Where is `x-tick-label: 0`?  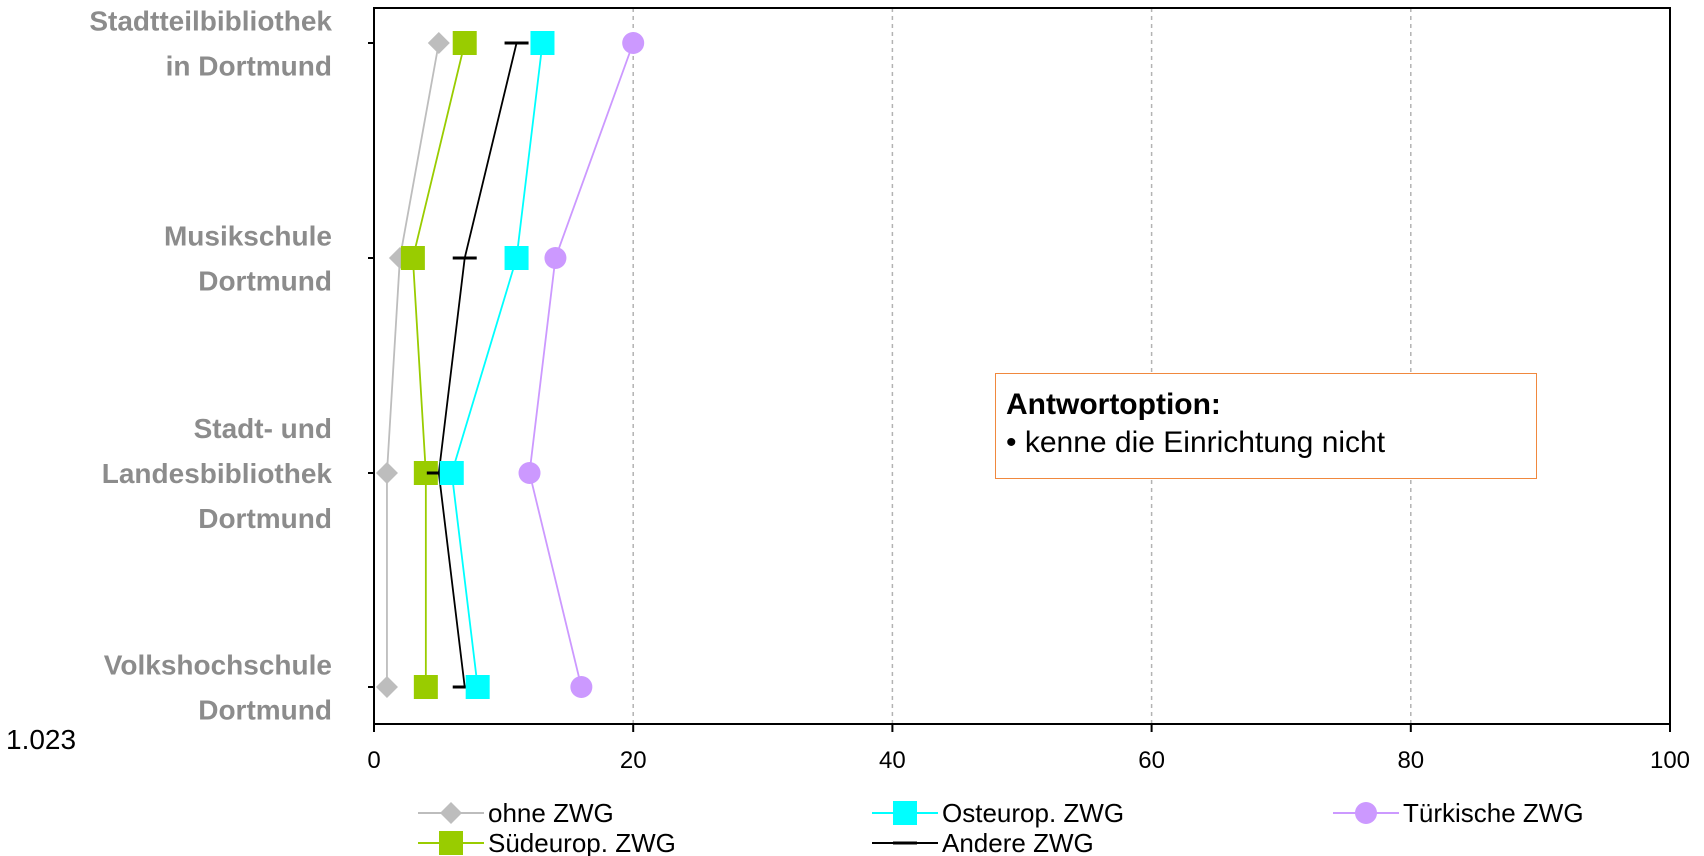 x-tick-label: 0 is located at coordinates (373, 760).